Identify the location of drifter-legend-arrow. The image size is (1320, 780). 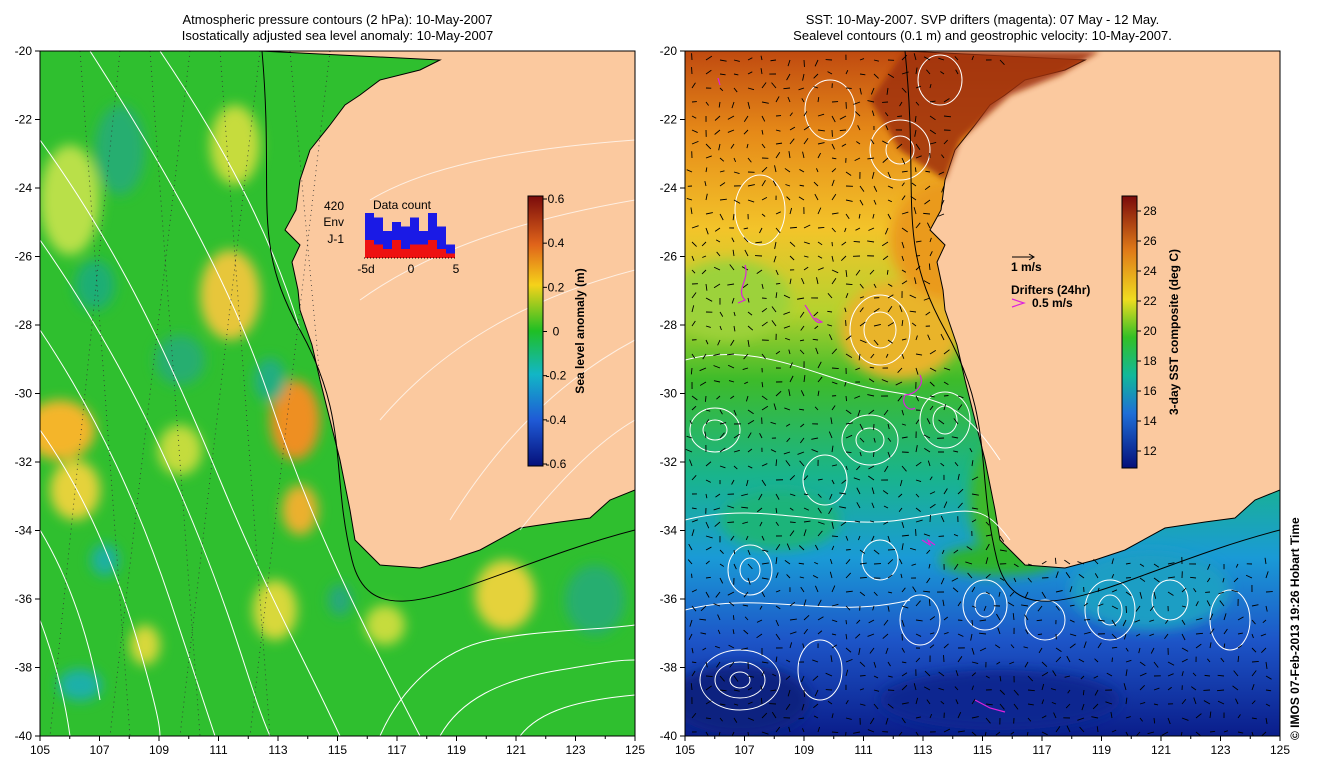
(1018, 303).